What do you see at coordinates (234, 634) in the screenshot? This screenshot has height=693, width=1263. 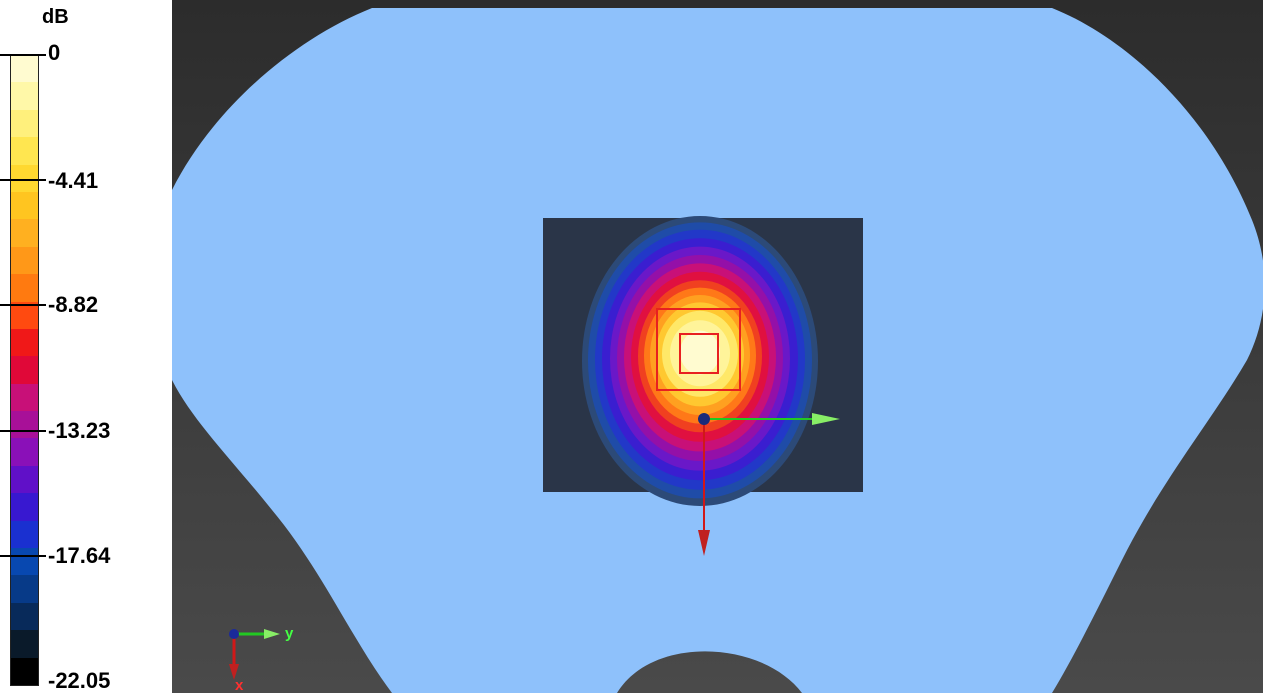 I see `triad-origin-icon` at bounding box center [234, 634].